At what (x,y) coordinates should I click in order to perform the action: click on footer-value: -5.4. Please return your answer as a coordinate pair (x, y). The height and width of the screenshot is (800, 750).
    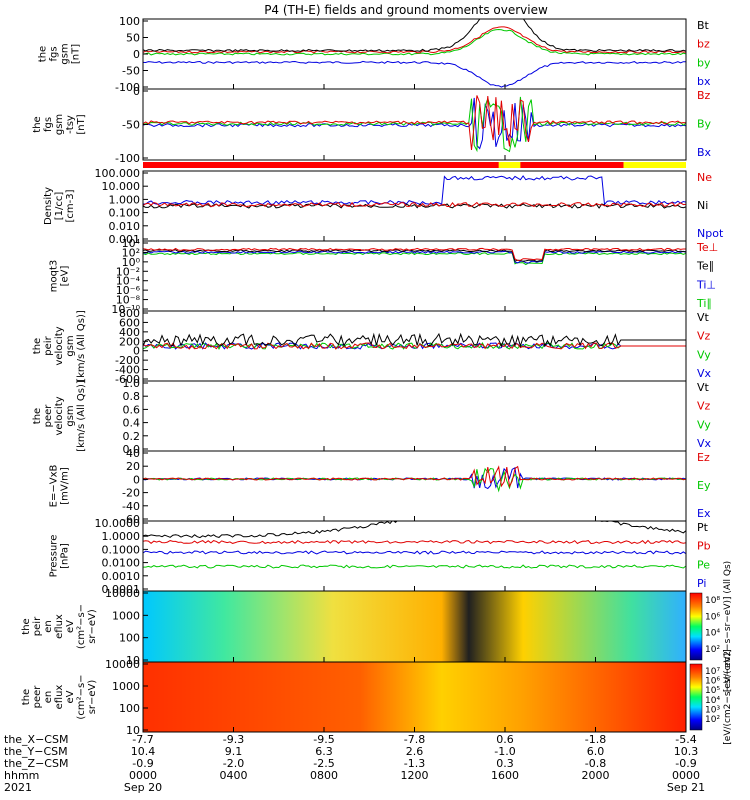
    Looking at the image, I should click on (685, 739).